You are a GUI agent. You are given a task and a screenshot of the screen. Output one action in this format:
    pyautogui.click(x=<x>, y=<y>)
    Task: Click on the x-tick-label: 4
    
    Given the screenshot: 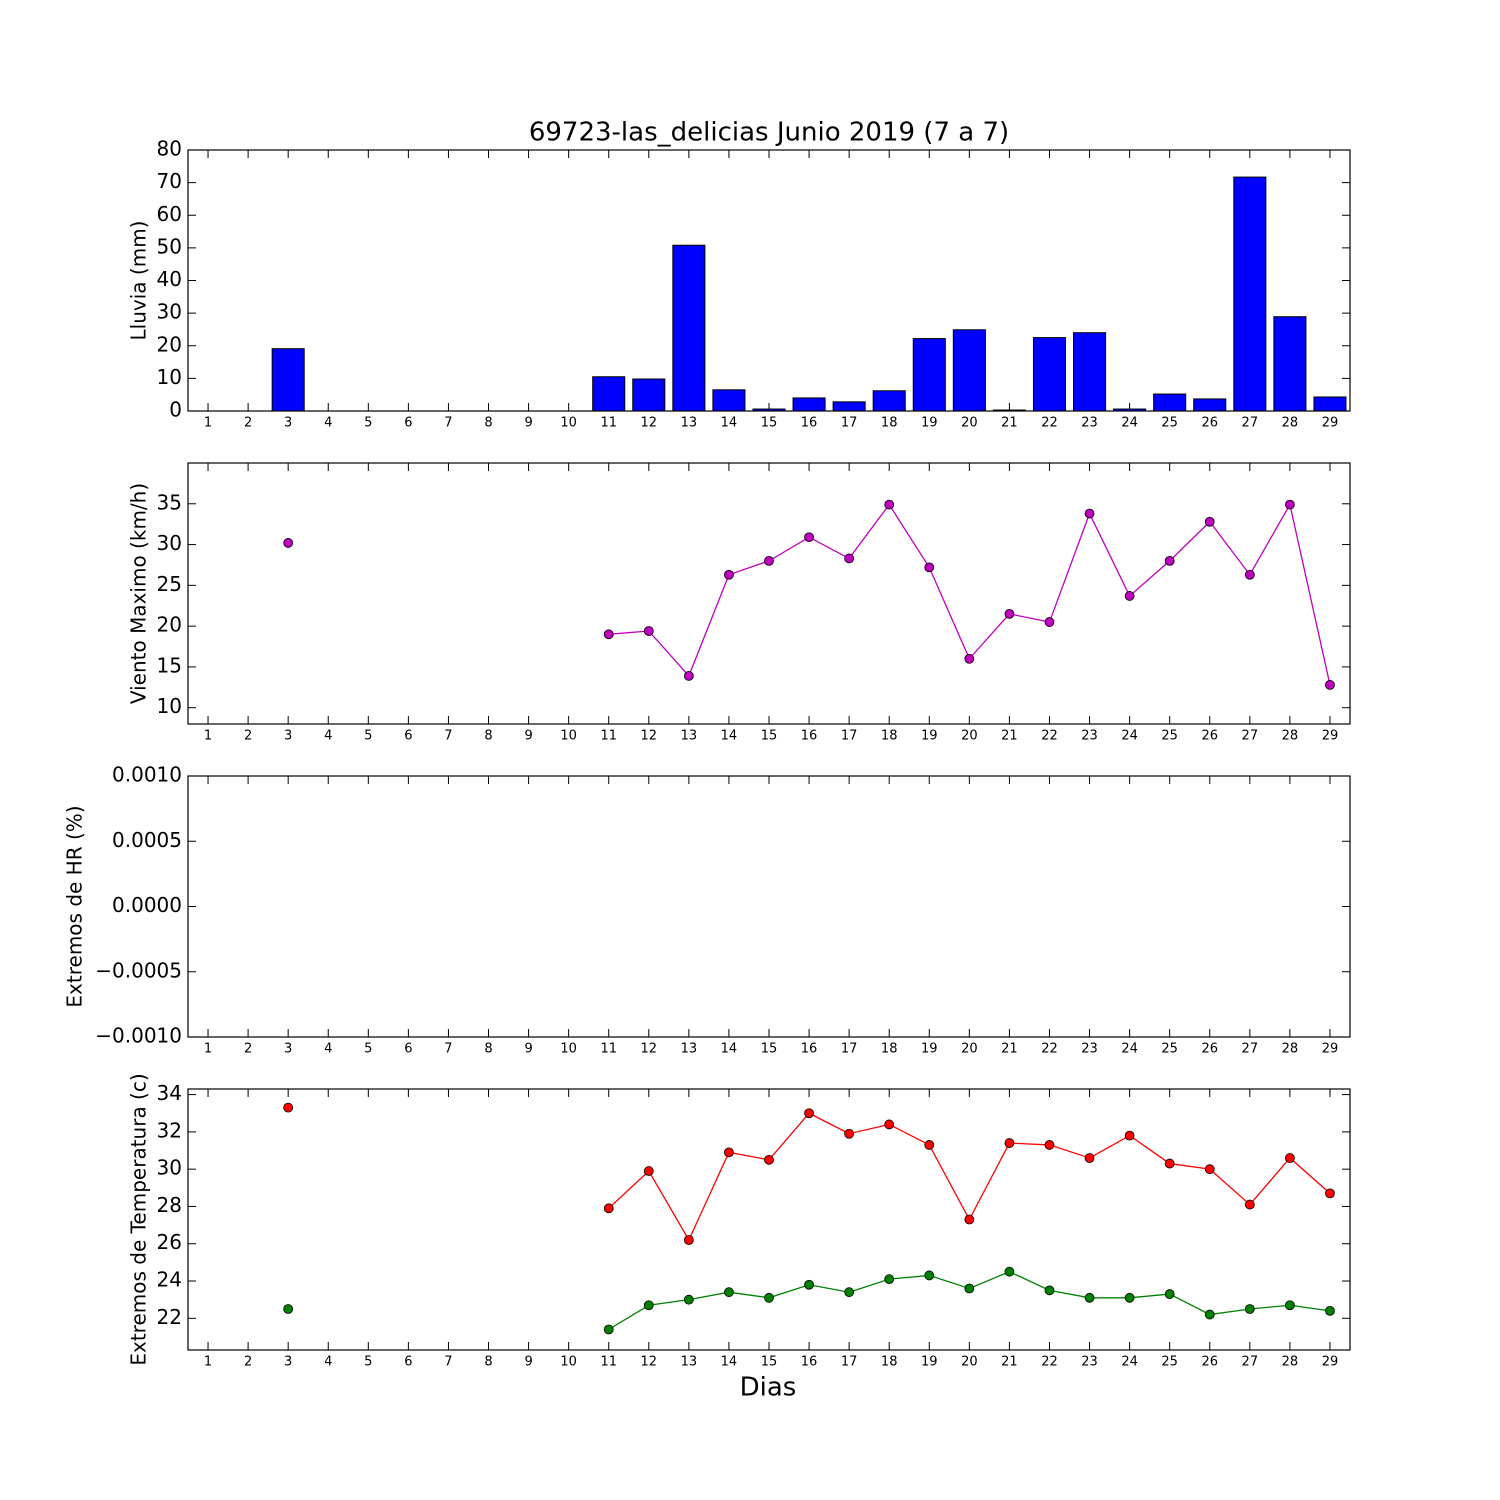 What is the action you would take?
    pyautogui.click(x=328, y=423)
    